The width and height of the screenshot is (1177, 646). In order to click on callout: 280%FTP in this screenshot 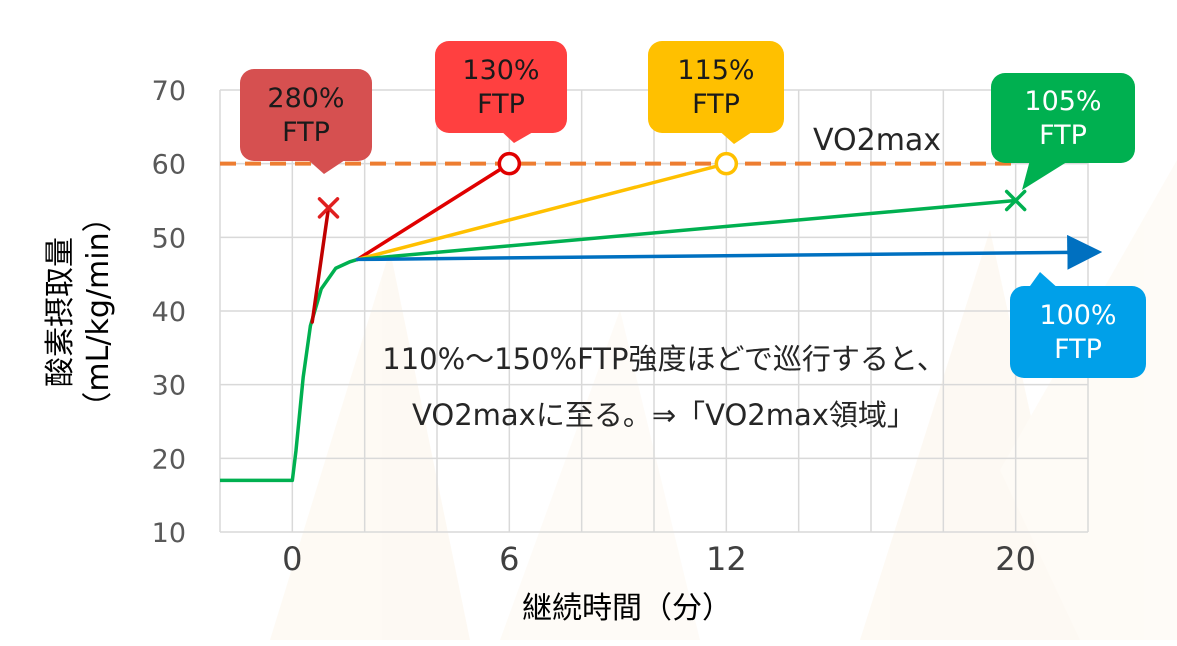, I will do `click(306, 121)`.